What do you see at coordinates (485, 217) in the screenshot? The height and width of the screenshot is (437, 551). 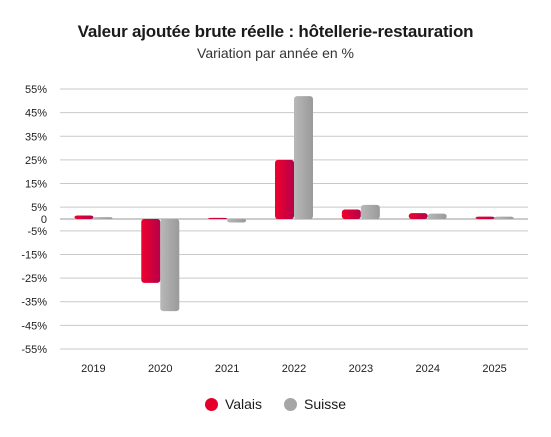 I see `bar-valais-2025` at bounding box center [485, 217].